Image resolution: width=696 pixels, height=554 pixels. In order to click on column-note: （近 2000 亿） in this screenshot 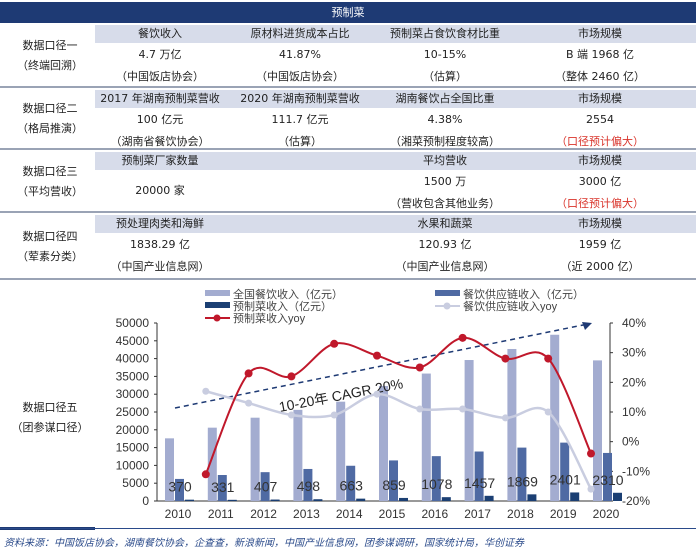, I will do `click(600, 266)`.